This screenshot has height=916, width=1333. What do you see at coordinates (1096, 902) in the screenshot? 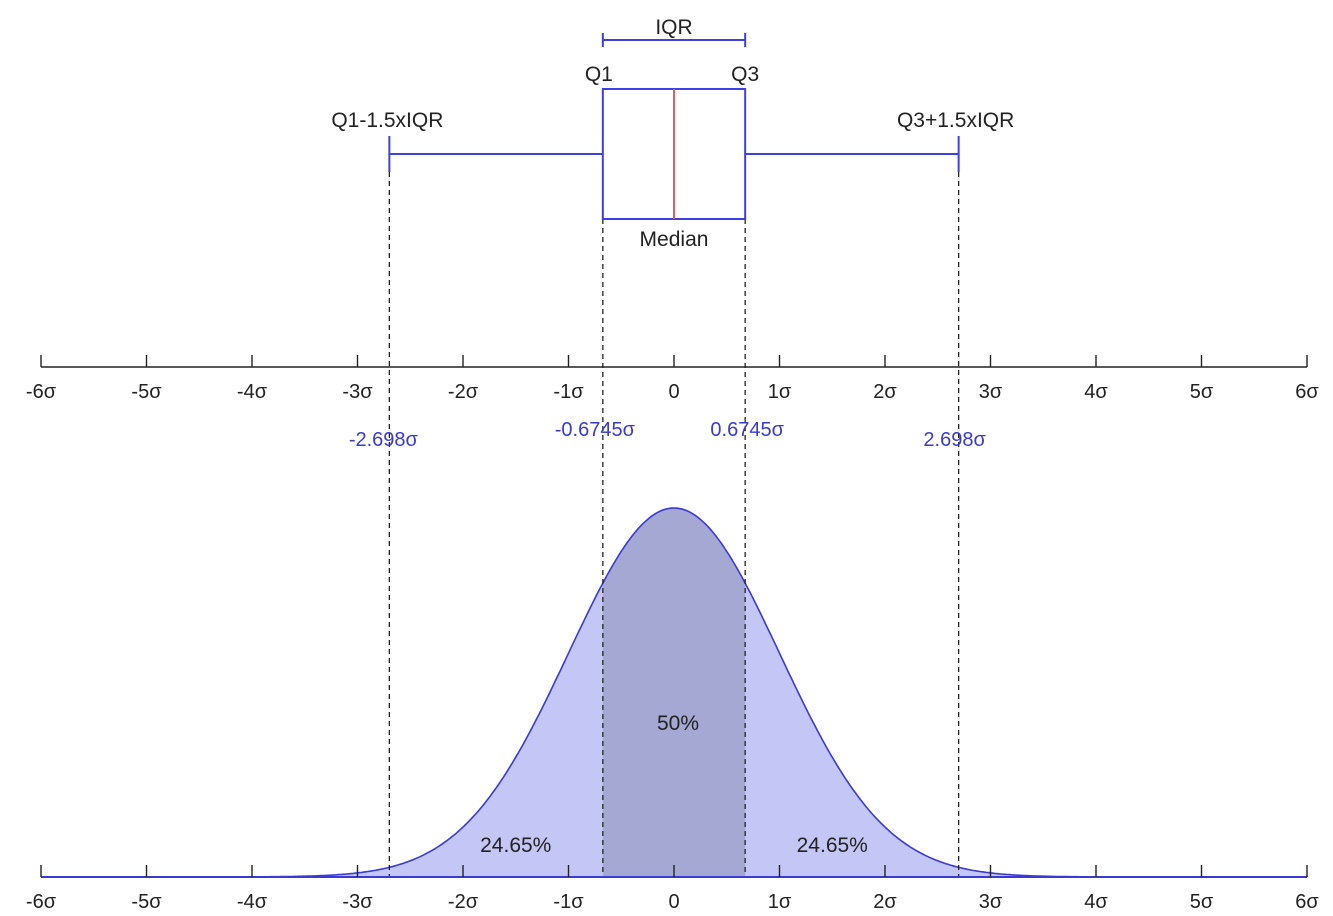
I see `bottom-sigma-axis-tick-label: 4σ` at bounding box center [1096, 902].